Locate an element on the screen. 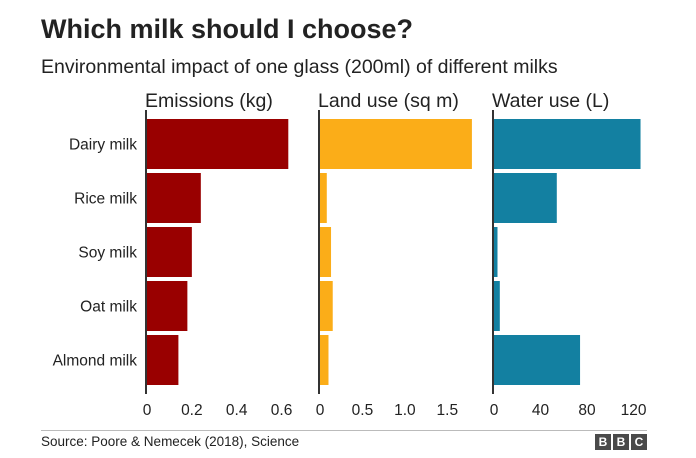 Image resolution: width=696 pixels, height=458 pixels. land-use-tick-label: 0 is located at coordinates (320, 410).